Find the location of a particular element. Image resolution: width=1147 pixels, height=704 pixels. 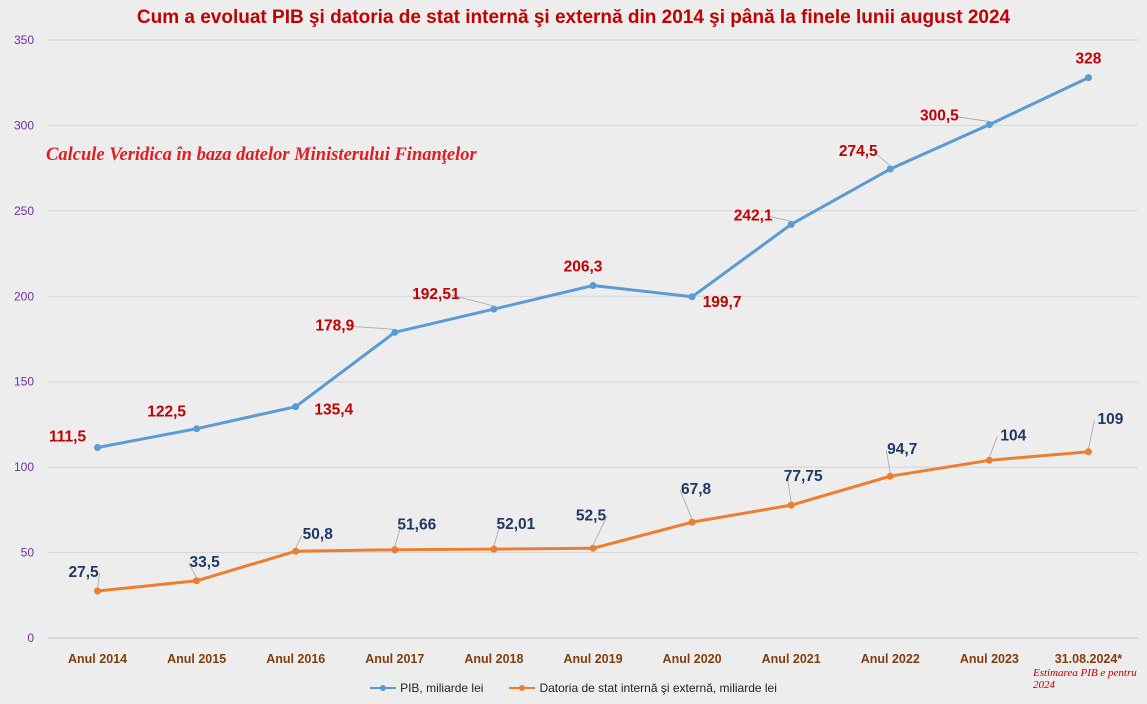

x-tick-label: Anul 2014 is located at coordinates (97, 659).